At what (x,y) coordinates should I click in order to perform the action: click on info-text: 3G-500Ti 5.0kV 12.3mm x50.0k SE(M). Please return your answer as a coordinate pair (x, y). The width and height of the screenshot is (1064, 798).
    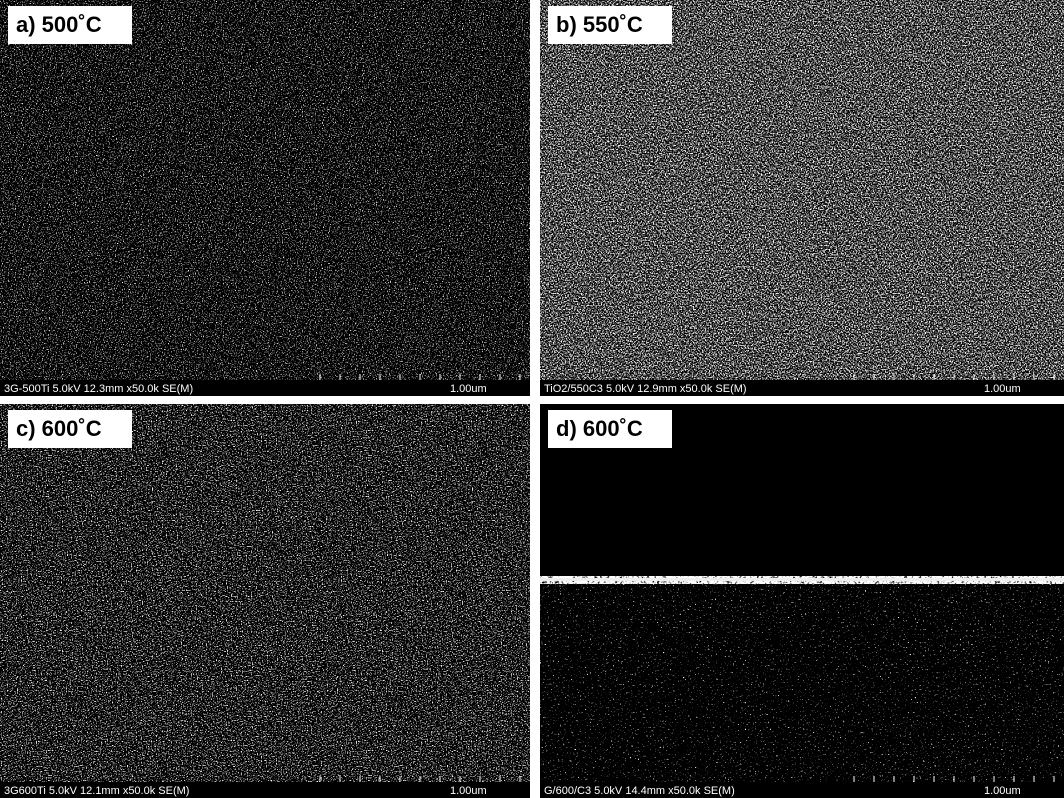
    Looking at the image, I should click on (98, 389).